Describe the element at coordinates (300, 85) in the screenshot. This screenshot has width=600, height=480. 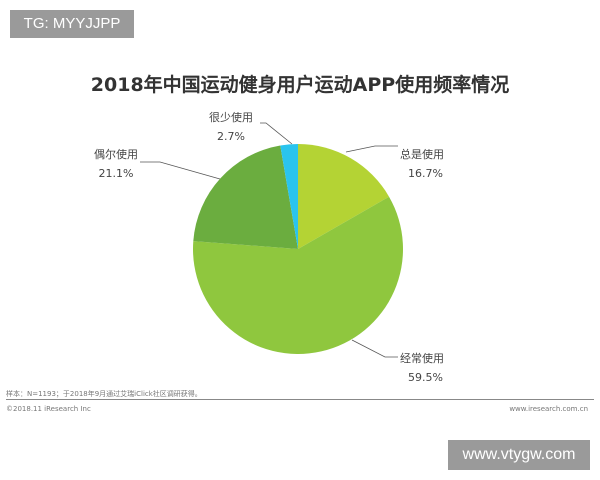
I see `chart-title: 2018年中国运动健身用户运动APP使用频率情况` at that location.